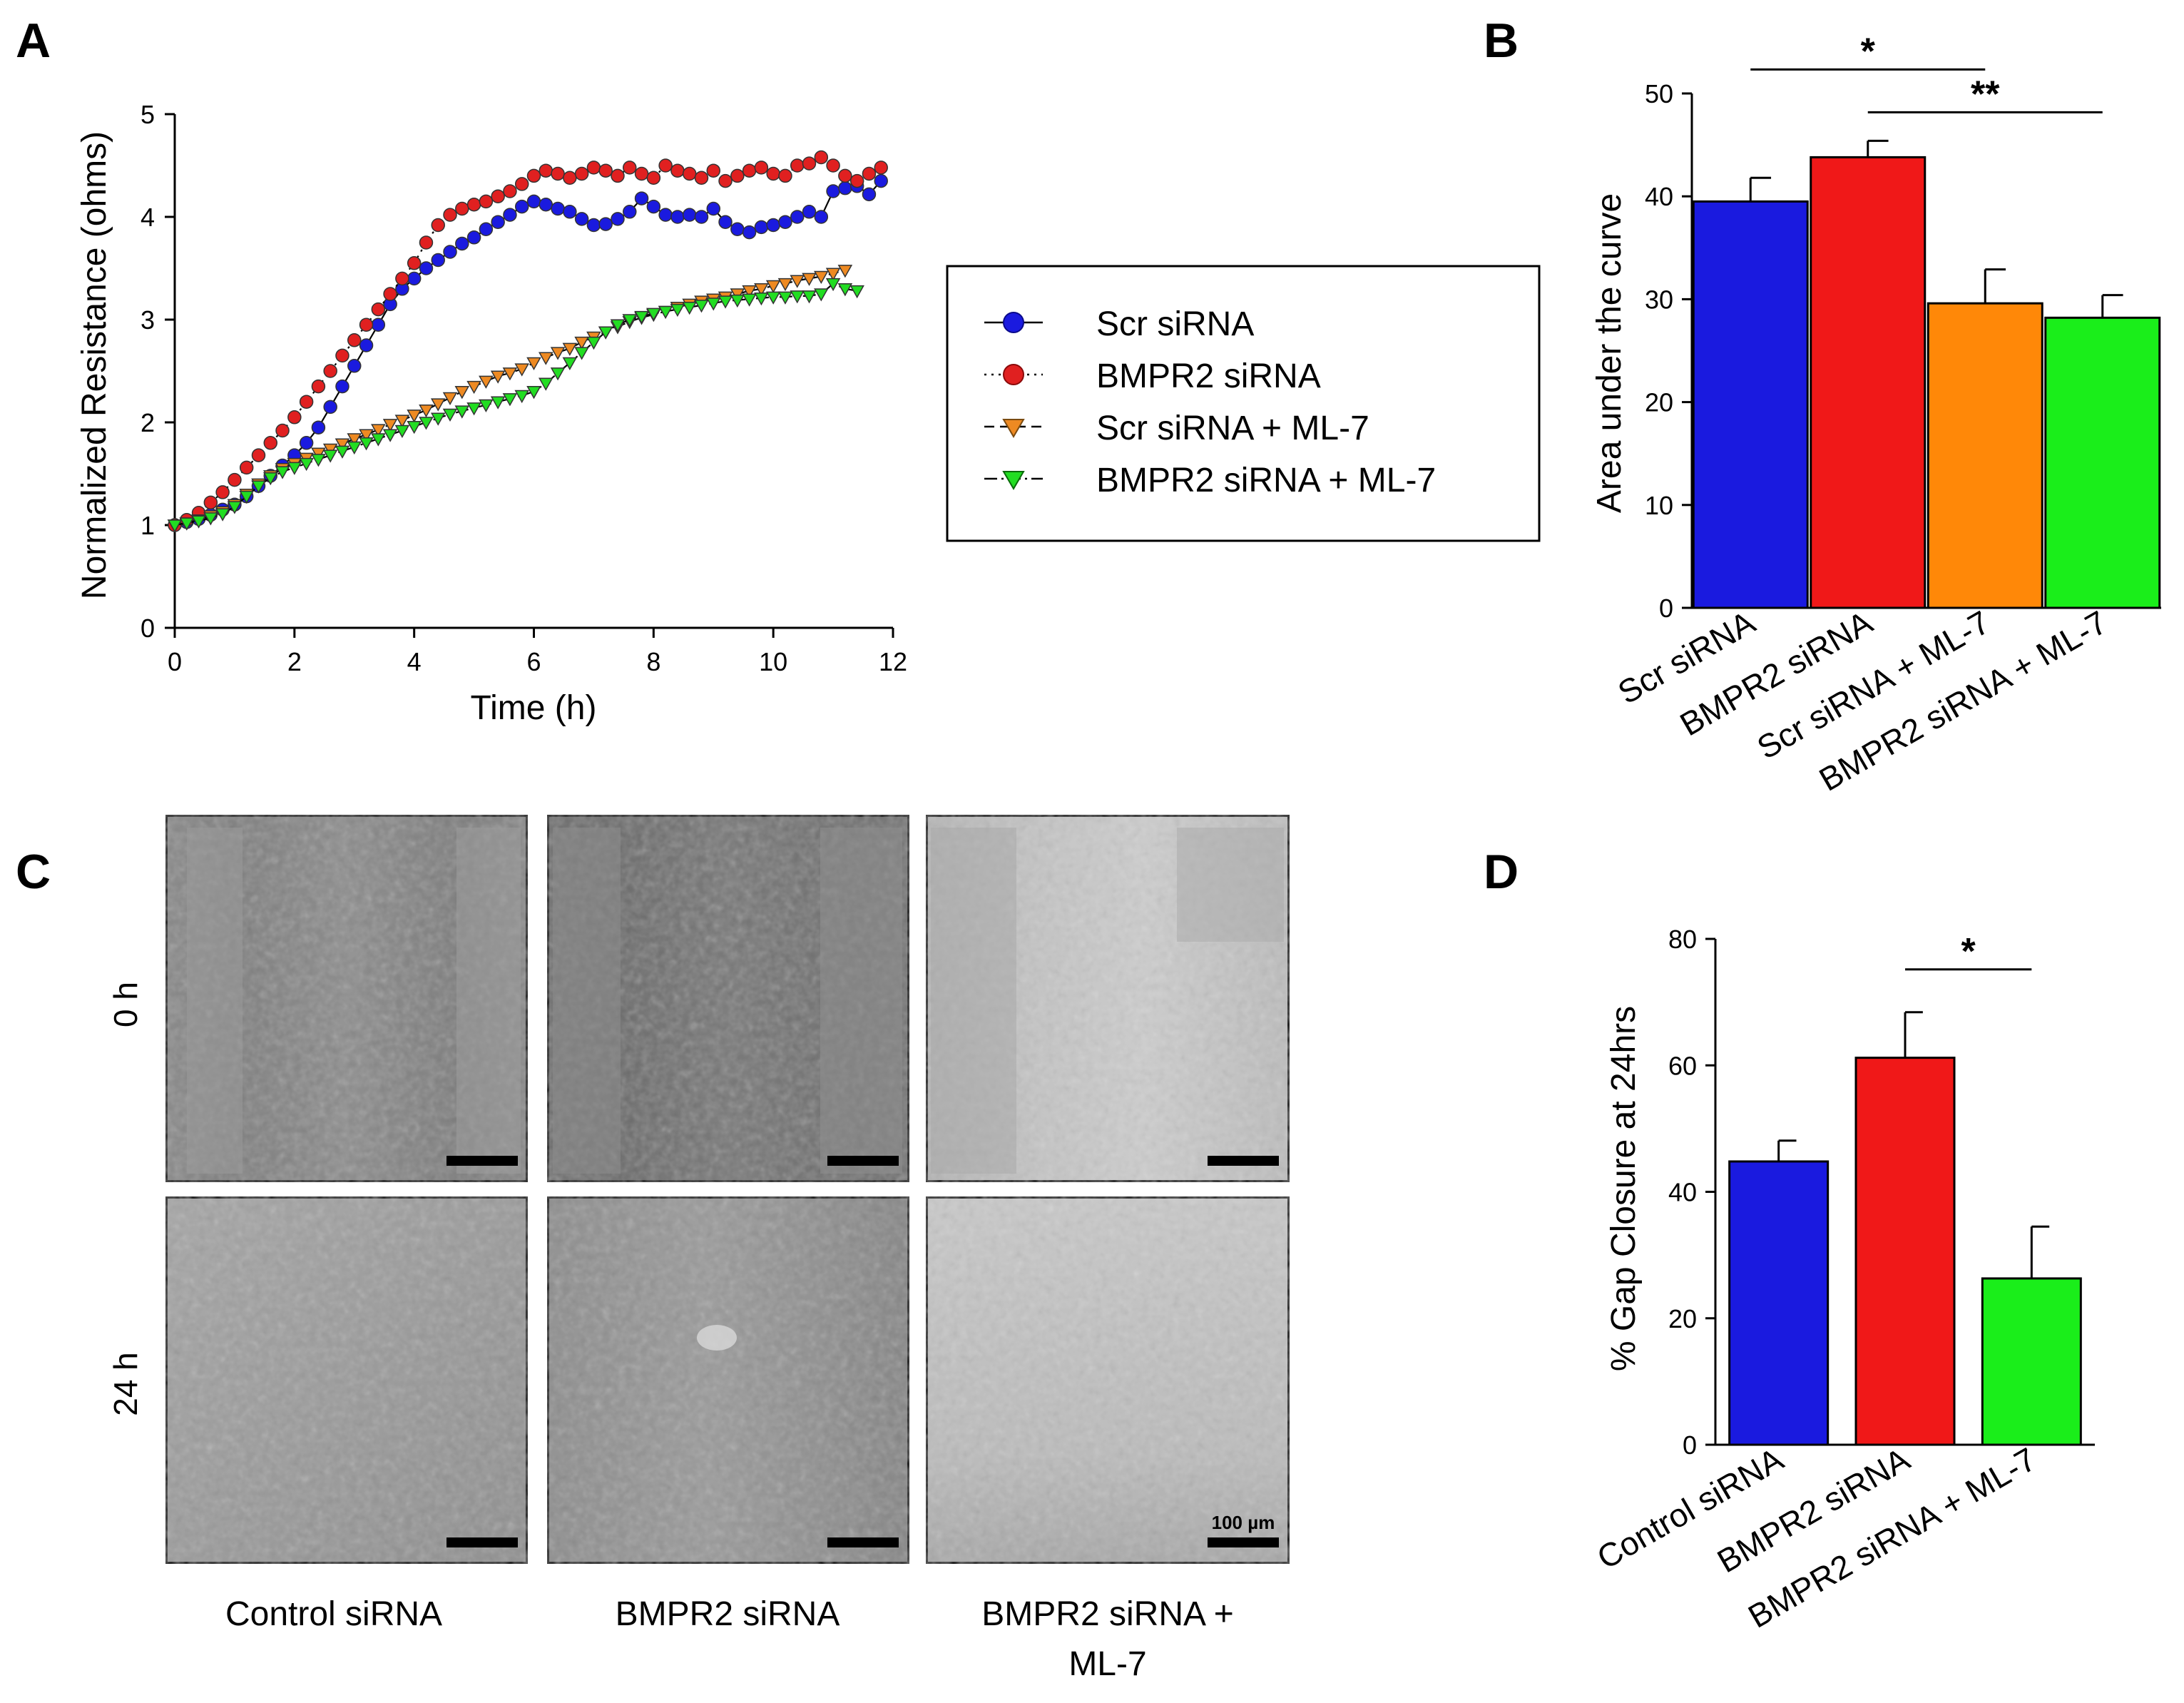  Describe the element at coordinates (515, 405) in the screenshot. I see `series-line` at that location.